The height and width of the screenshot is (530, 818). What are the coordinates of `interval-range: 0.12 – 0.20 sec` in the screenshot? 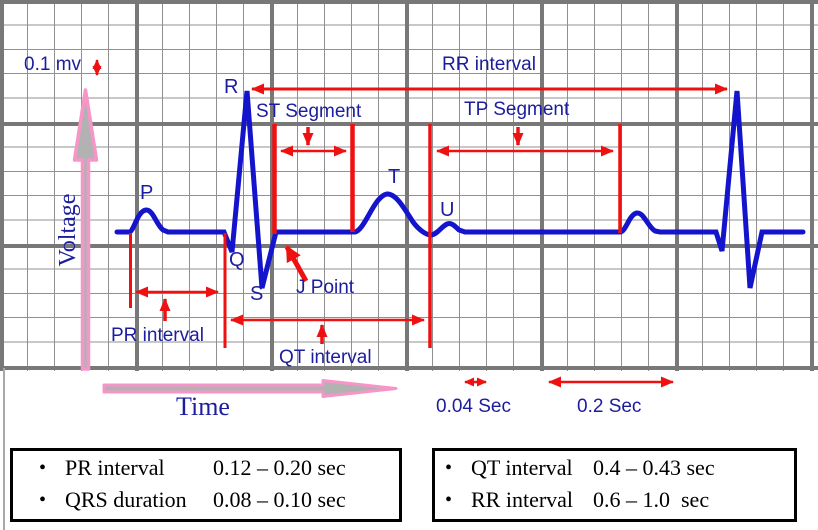 It's located at (279, 467).